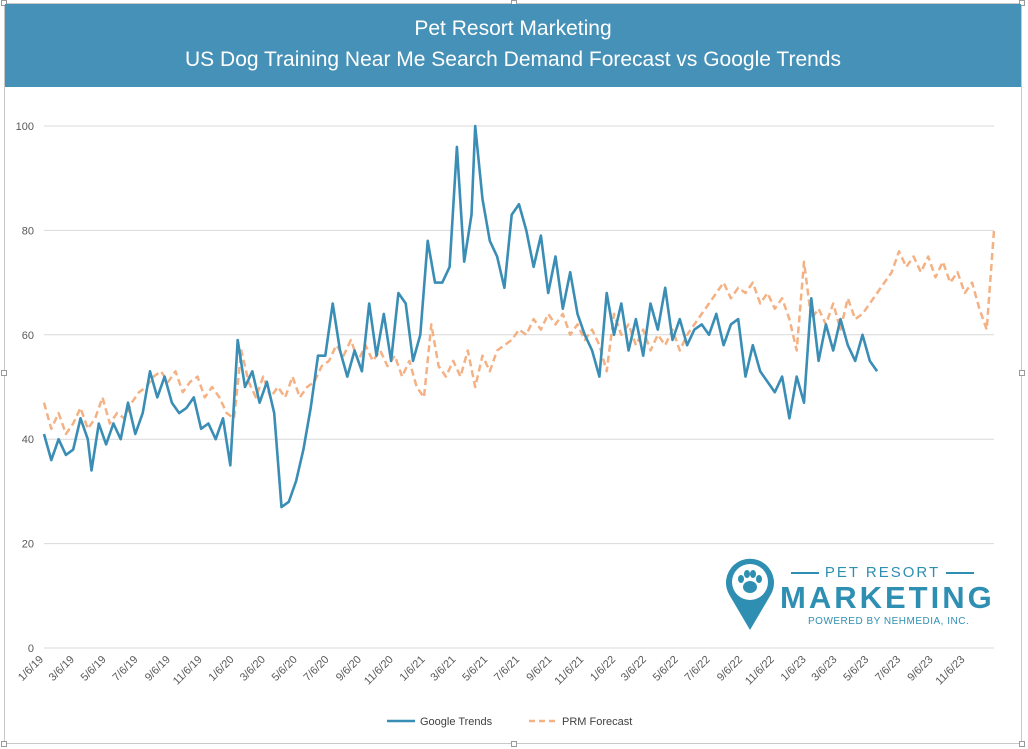 The image size is (1028, 749). What do you see at coordinates (1022, 3) in the screenshot?
I see `resize-handle-top-right` at bounding box center [1022, 3].